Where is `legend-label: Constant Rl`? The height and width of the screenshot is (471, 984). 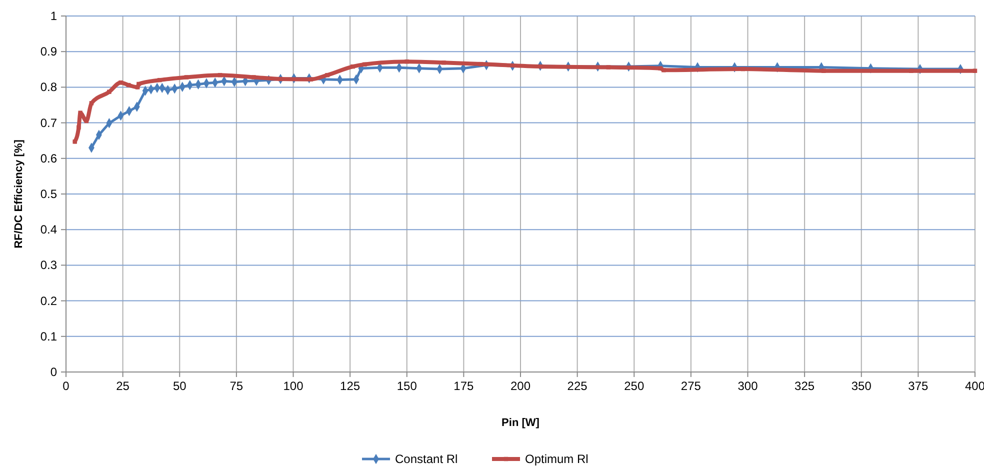 legend-label: Constant Rl is located at coordinates (426, 459).